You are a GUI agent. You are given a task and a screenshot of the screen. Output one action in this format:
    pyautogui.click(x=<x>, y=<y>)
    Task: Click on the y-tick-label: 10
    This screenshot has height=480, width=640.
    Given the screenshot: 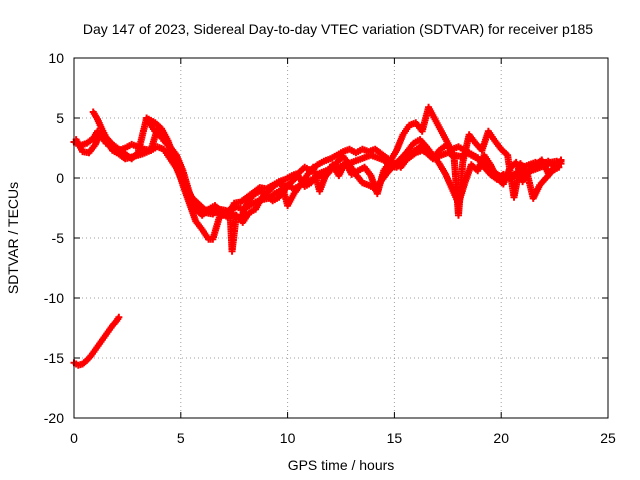 What is the action you would take?
    pyautogui.click(x=56, y=58)
    